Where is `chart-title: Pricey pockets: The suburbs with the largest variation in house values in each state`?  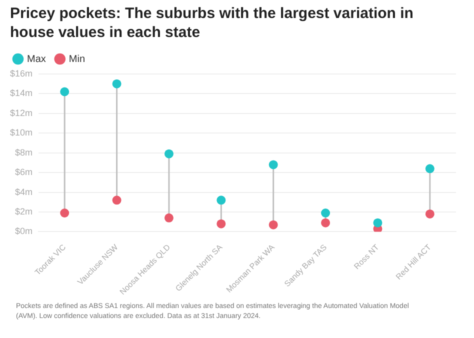 chart-title: Pricey pockets: The suburbs with the largest variation in house values in each state is located at coordinates (212, 23).